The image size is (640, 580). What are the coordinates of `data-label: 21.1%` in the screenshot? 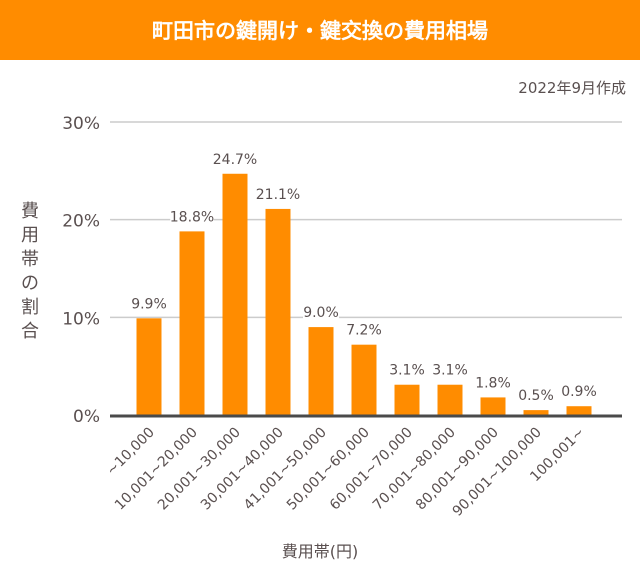 It's located at (278, 195).